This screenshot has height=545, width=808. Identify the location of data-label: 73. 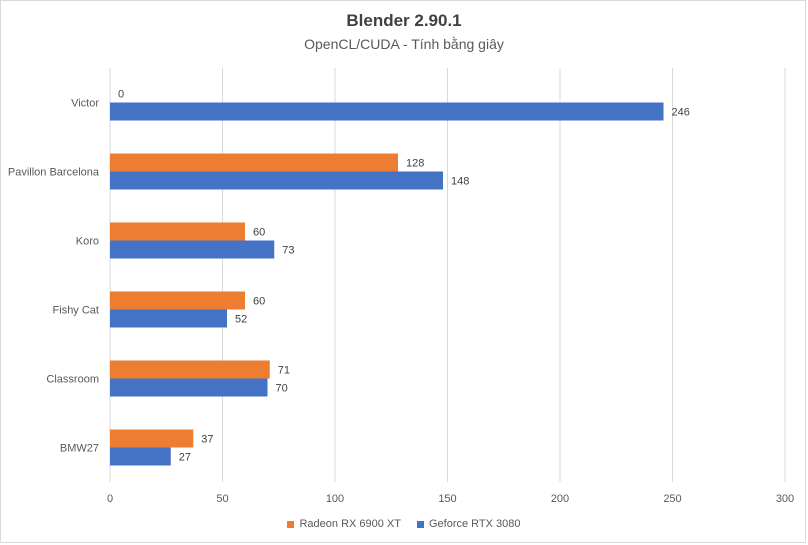
(288, 251).